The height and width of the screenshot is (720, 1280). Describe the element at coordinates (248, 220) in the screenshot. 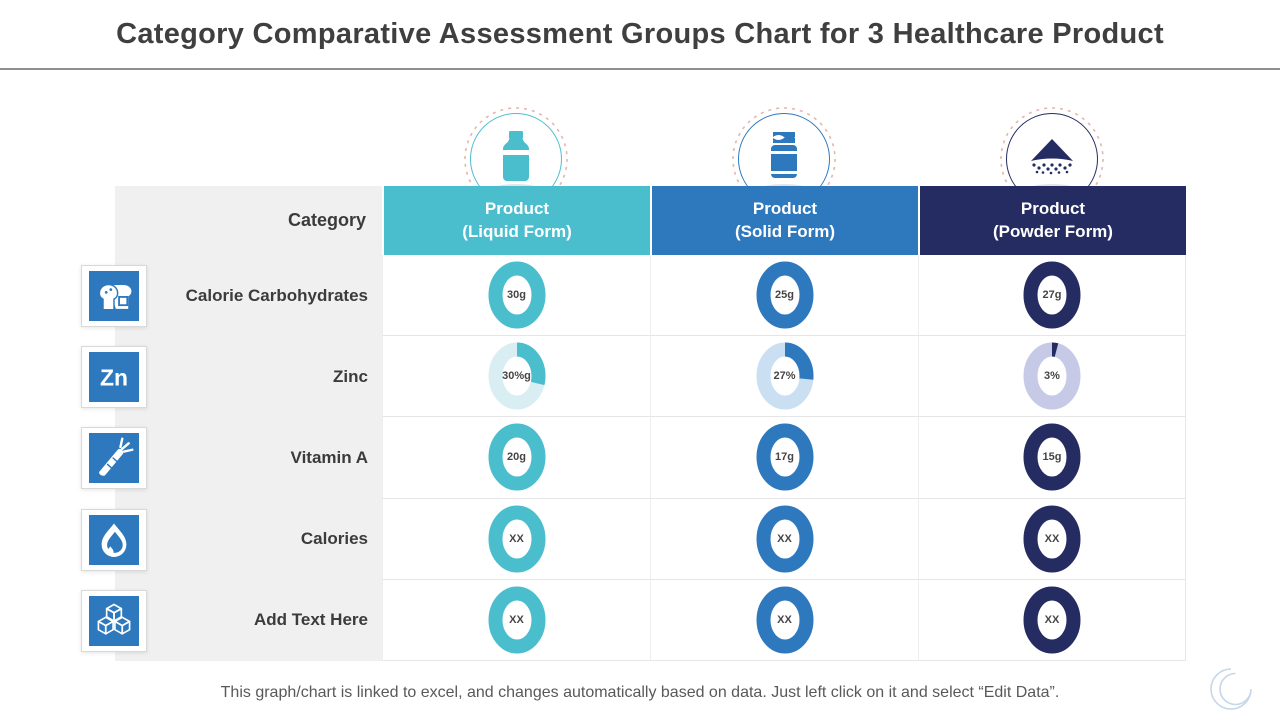

I see `category-header: Category` at that location.